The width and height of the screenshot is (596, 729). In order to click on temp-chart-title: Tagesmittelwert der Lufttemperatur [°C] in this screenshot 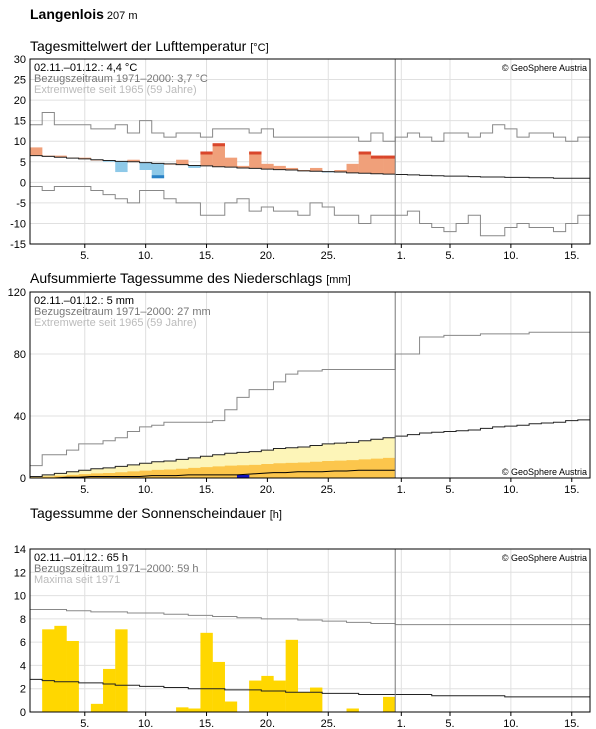, I will do `click(149, 46)`.